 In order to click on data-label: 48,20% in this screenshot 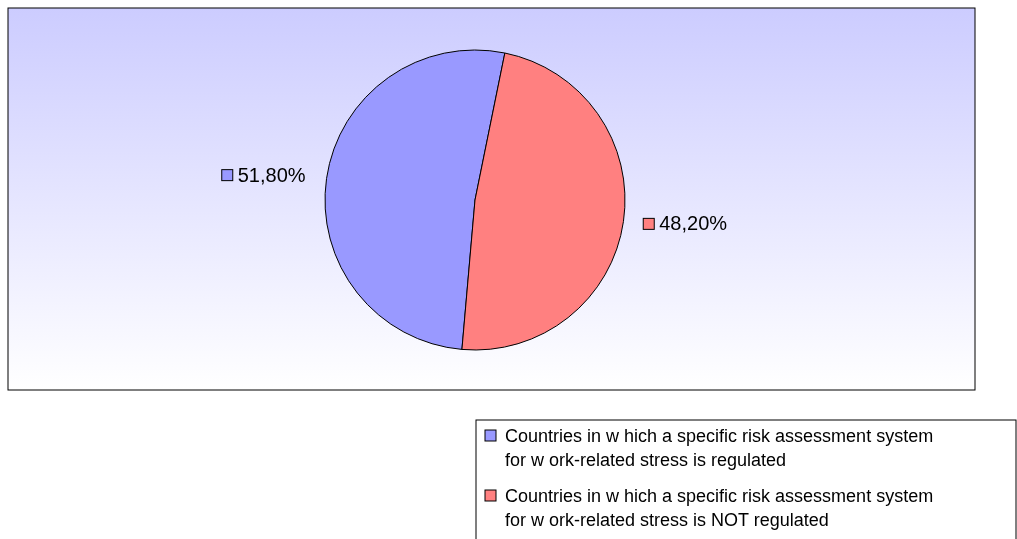, I will do `click(693, 223)`.